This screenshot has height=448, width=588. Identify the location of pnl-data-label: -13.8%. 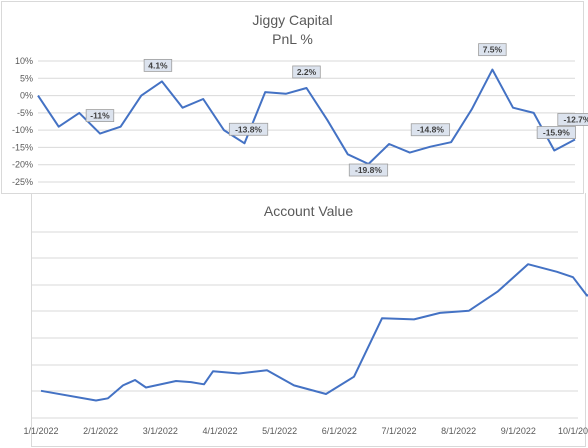
(248, 129).